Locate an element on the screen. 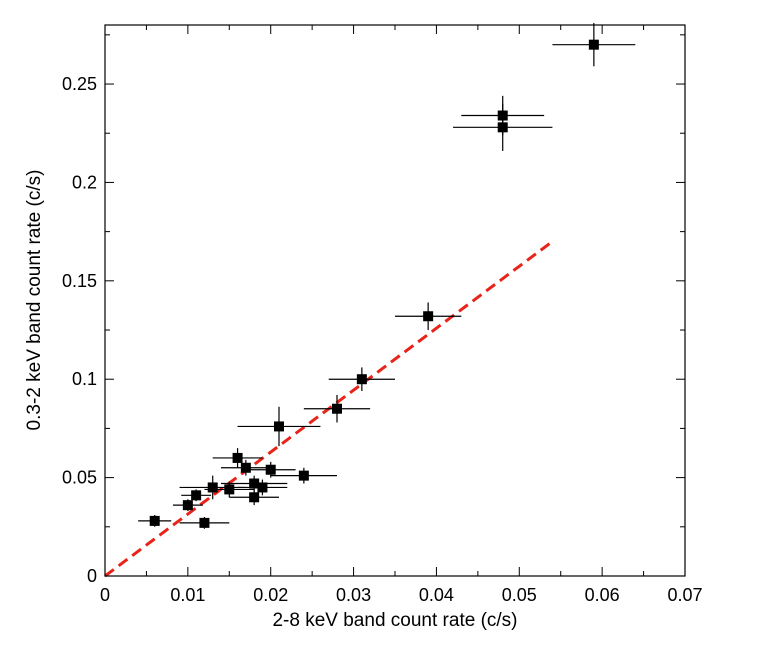  y-tick-label: 0.05 is located at coordinates (79, 478).